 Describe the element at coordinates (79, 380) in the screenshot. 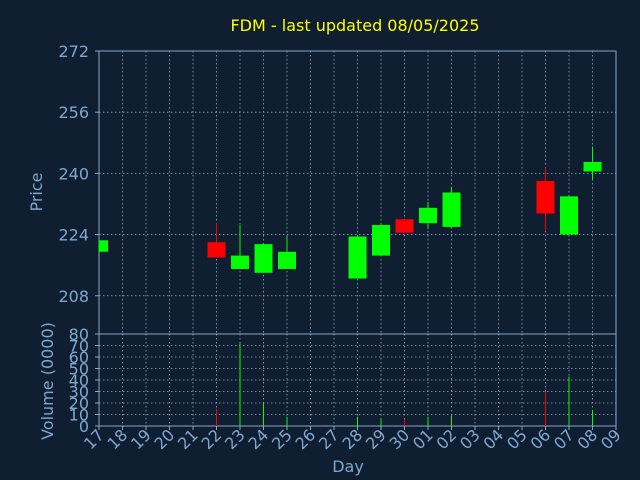

I see `volume-tick-label: 40` at that location.